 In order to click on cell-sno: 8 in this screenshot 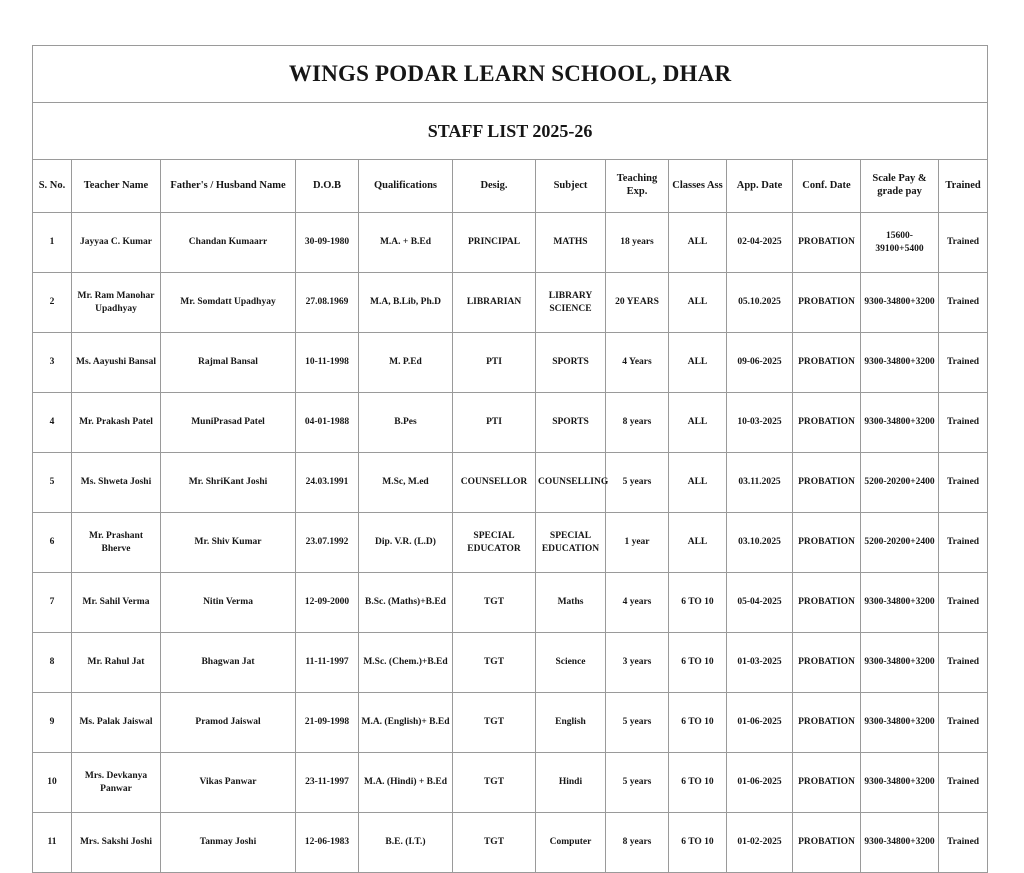, I will do `click(52, 662)`.